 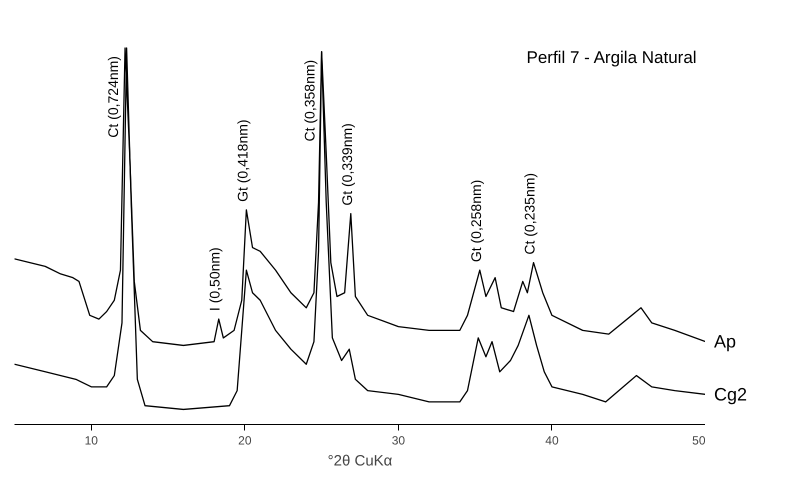 What do you see at coordinates (360, 461) in the screenshot?
I see `x-axis-title: °2θ CuKα` at bounding box center [360, 461].